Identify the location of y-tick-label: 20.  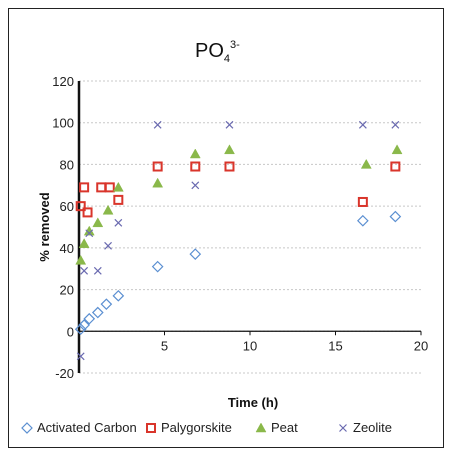
(67, 290).